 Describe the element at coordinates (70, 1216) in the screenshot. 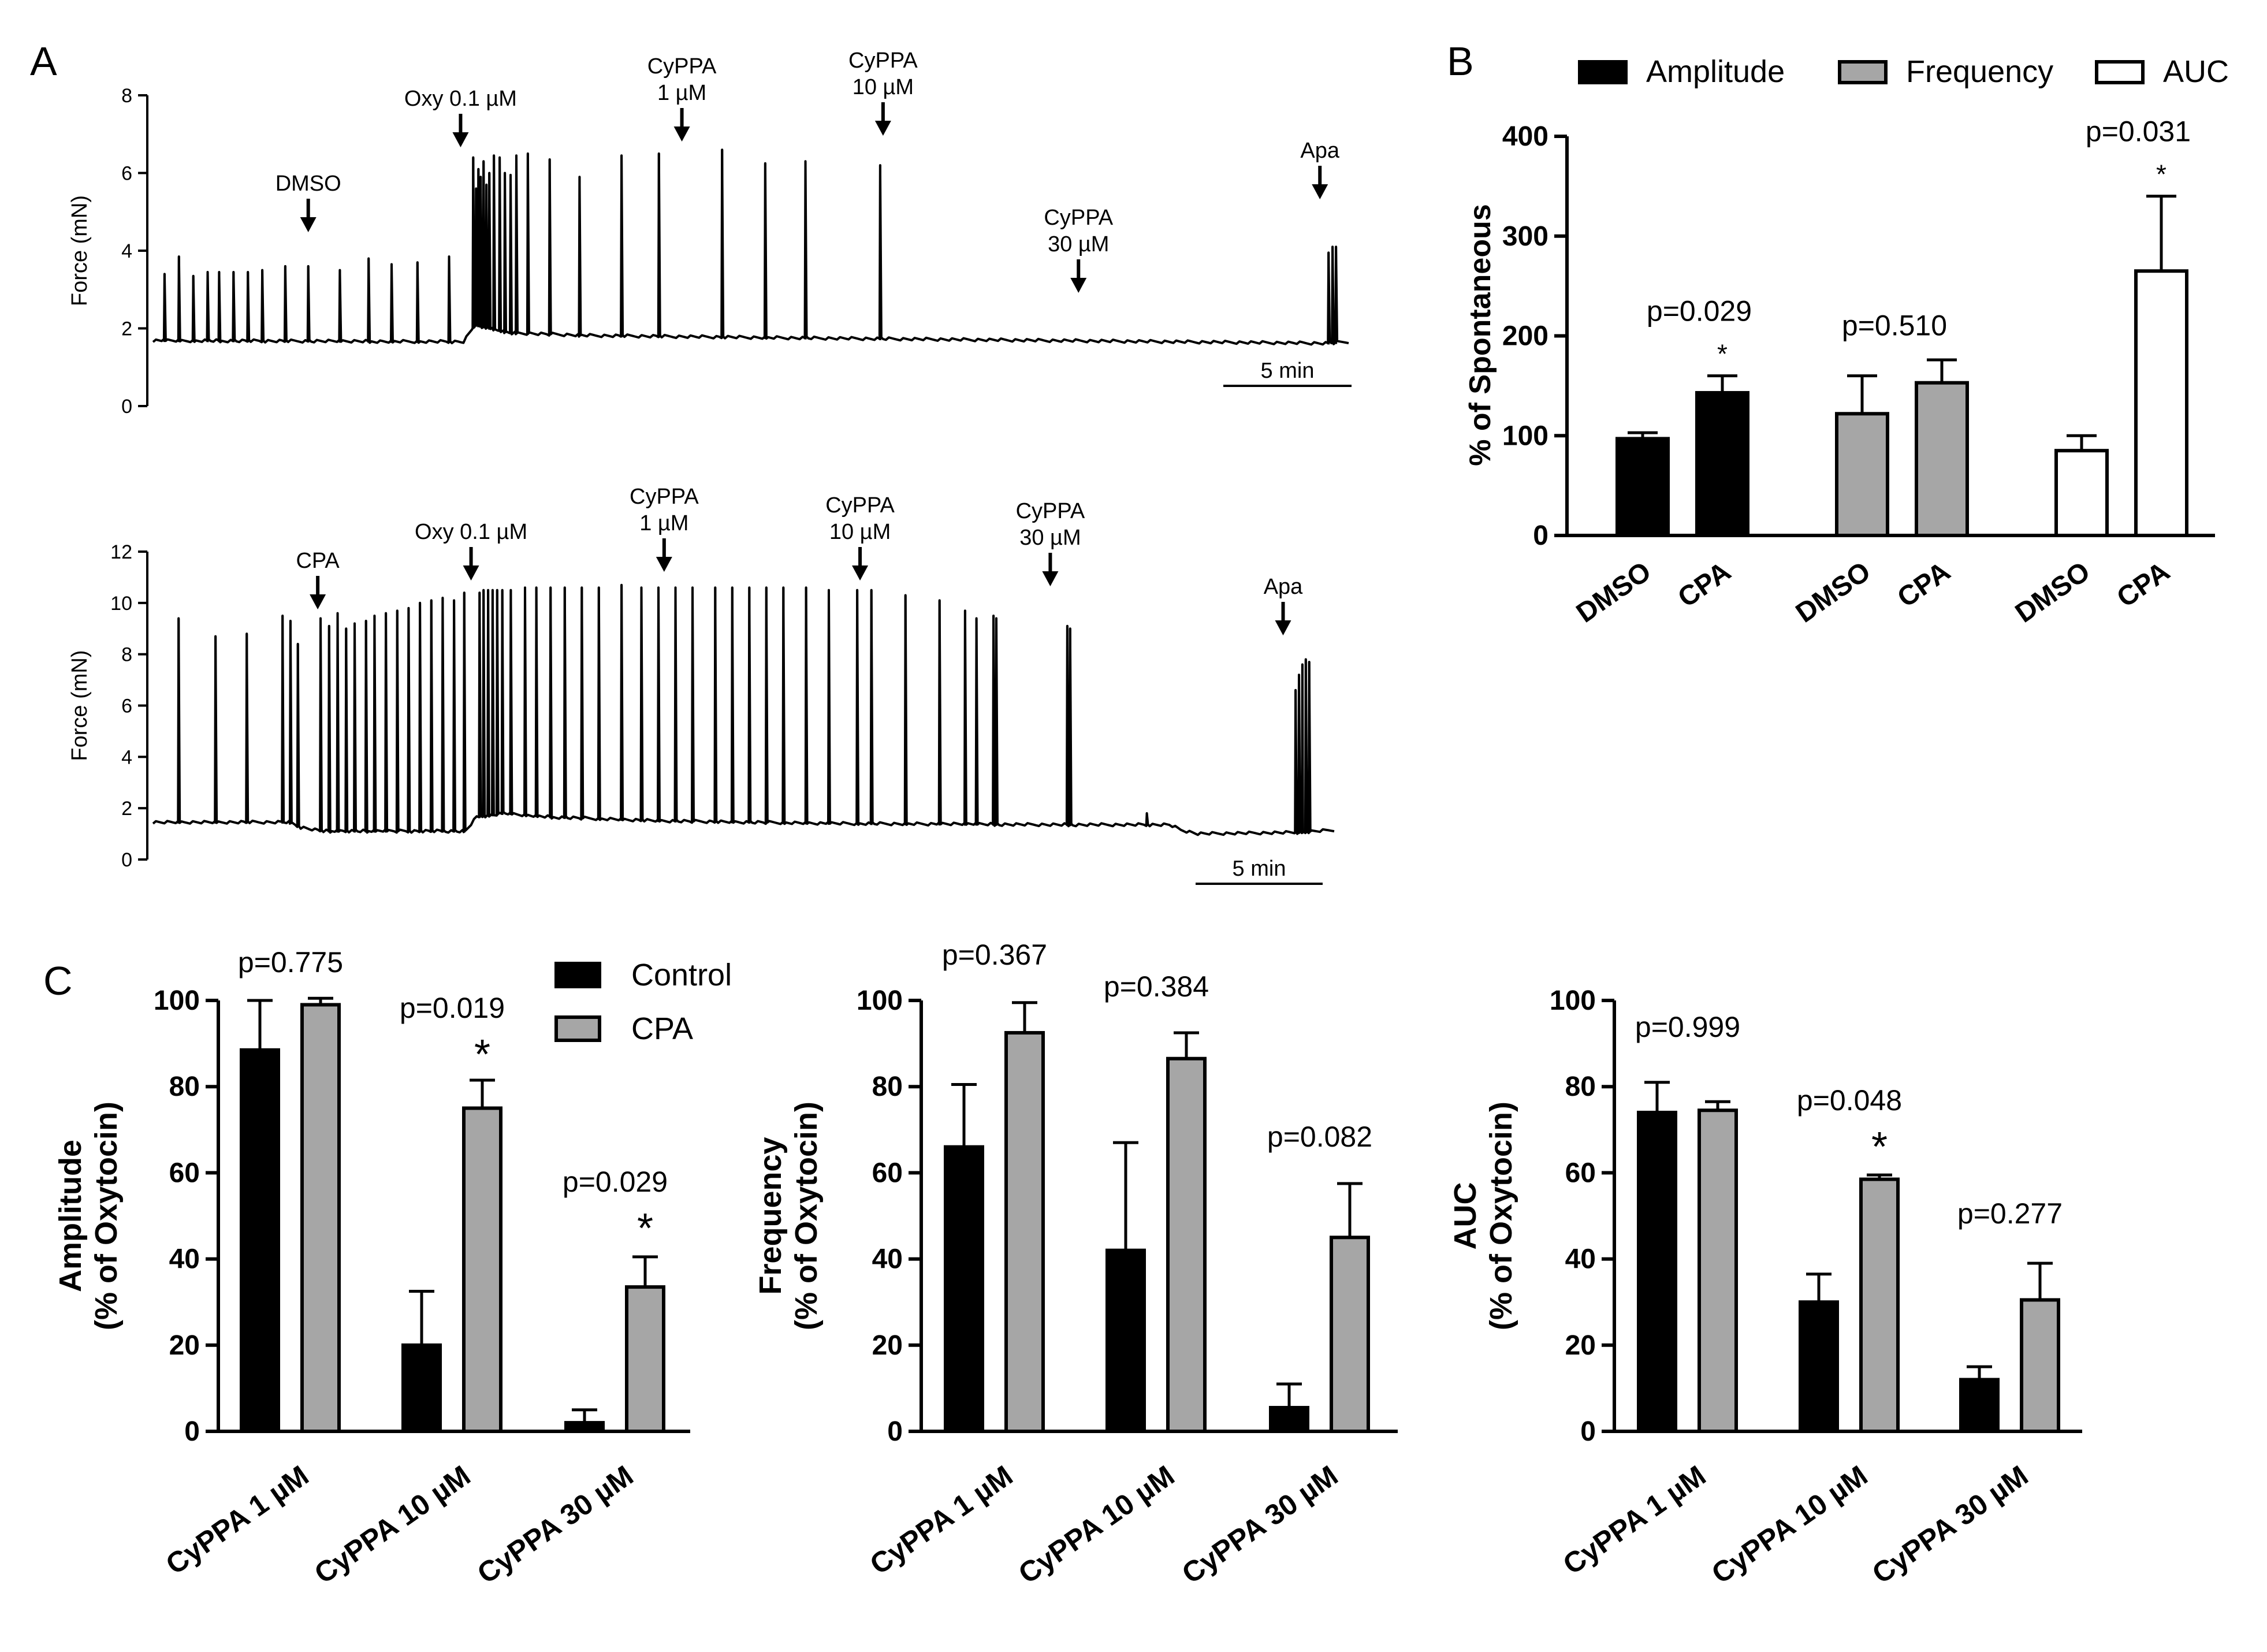

I see `y-axis-label: Amplitude` at that location.